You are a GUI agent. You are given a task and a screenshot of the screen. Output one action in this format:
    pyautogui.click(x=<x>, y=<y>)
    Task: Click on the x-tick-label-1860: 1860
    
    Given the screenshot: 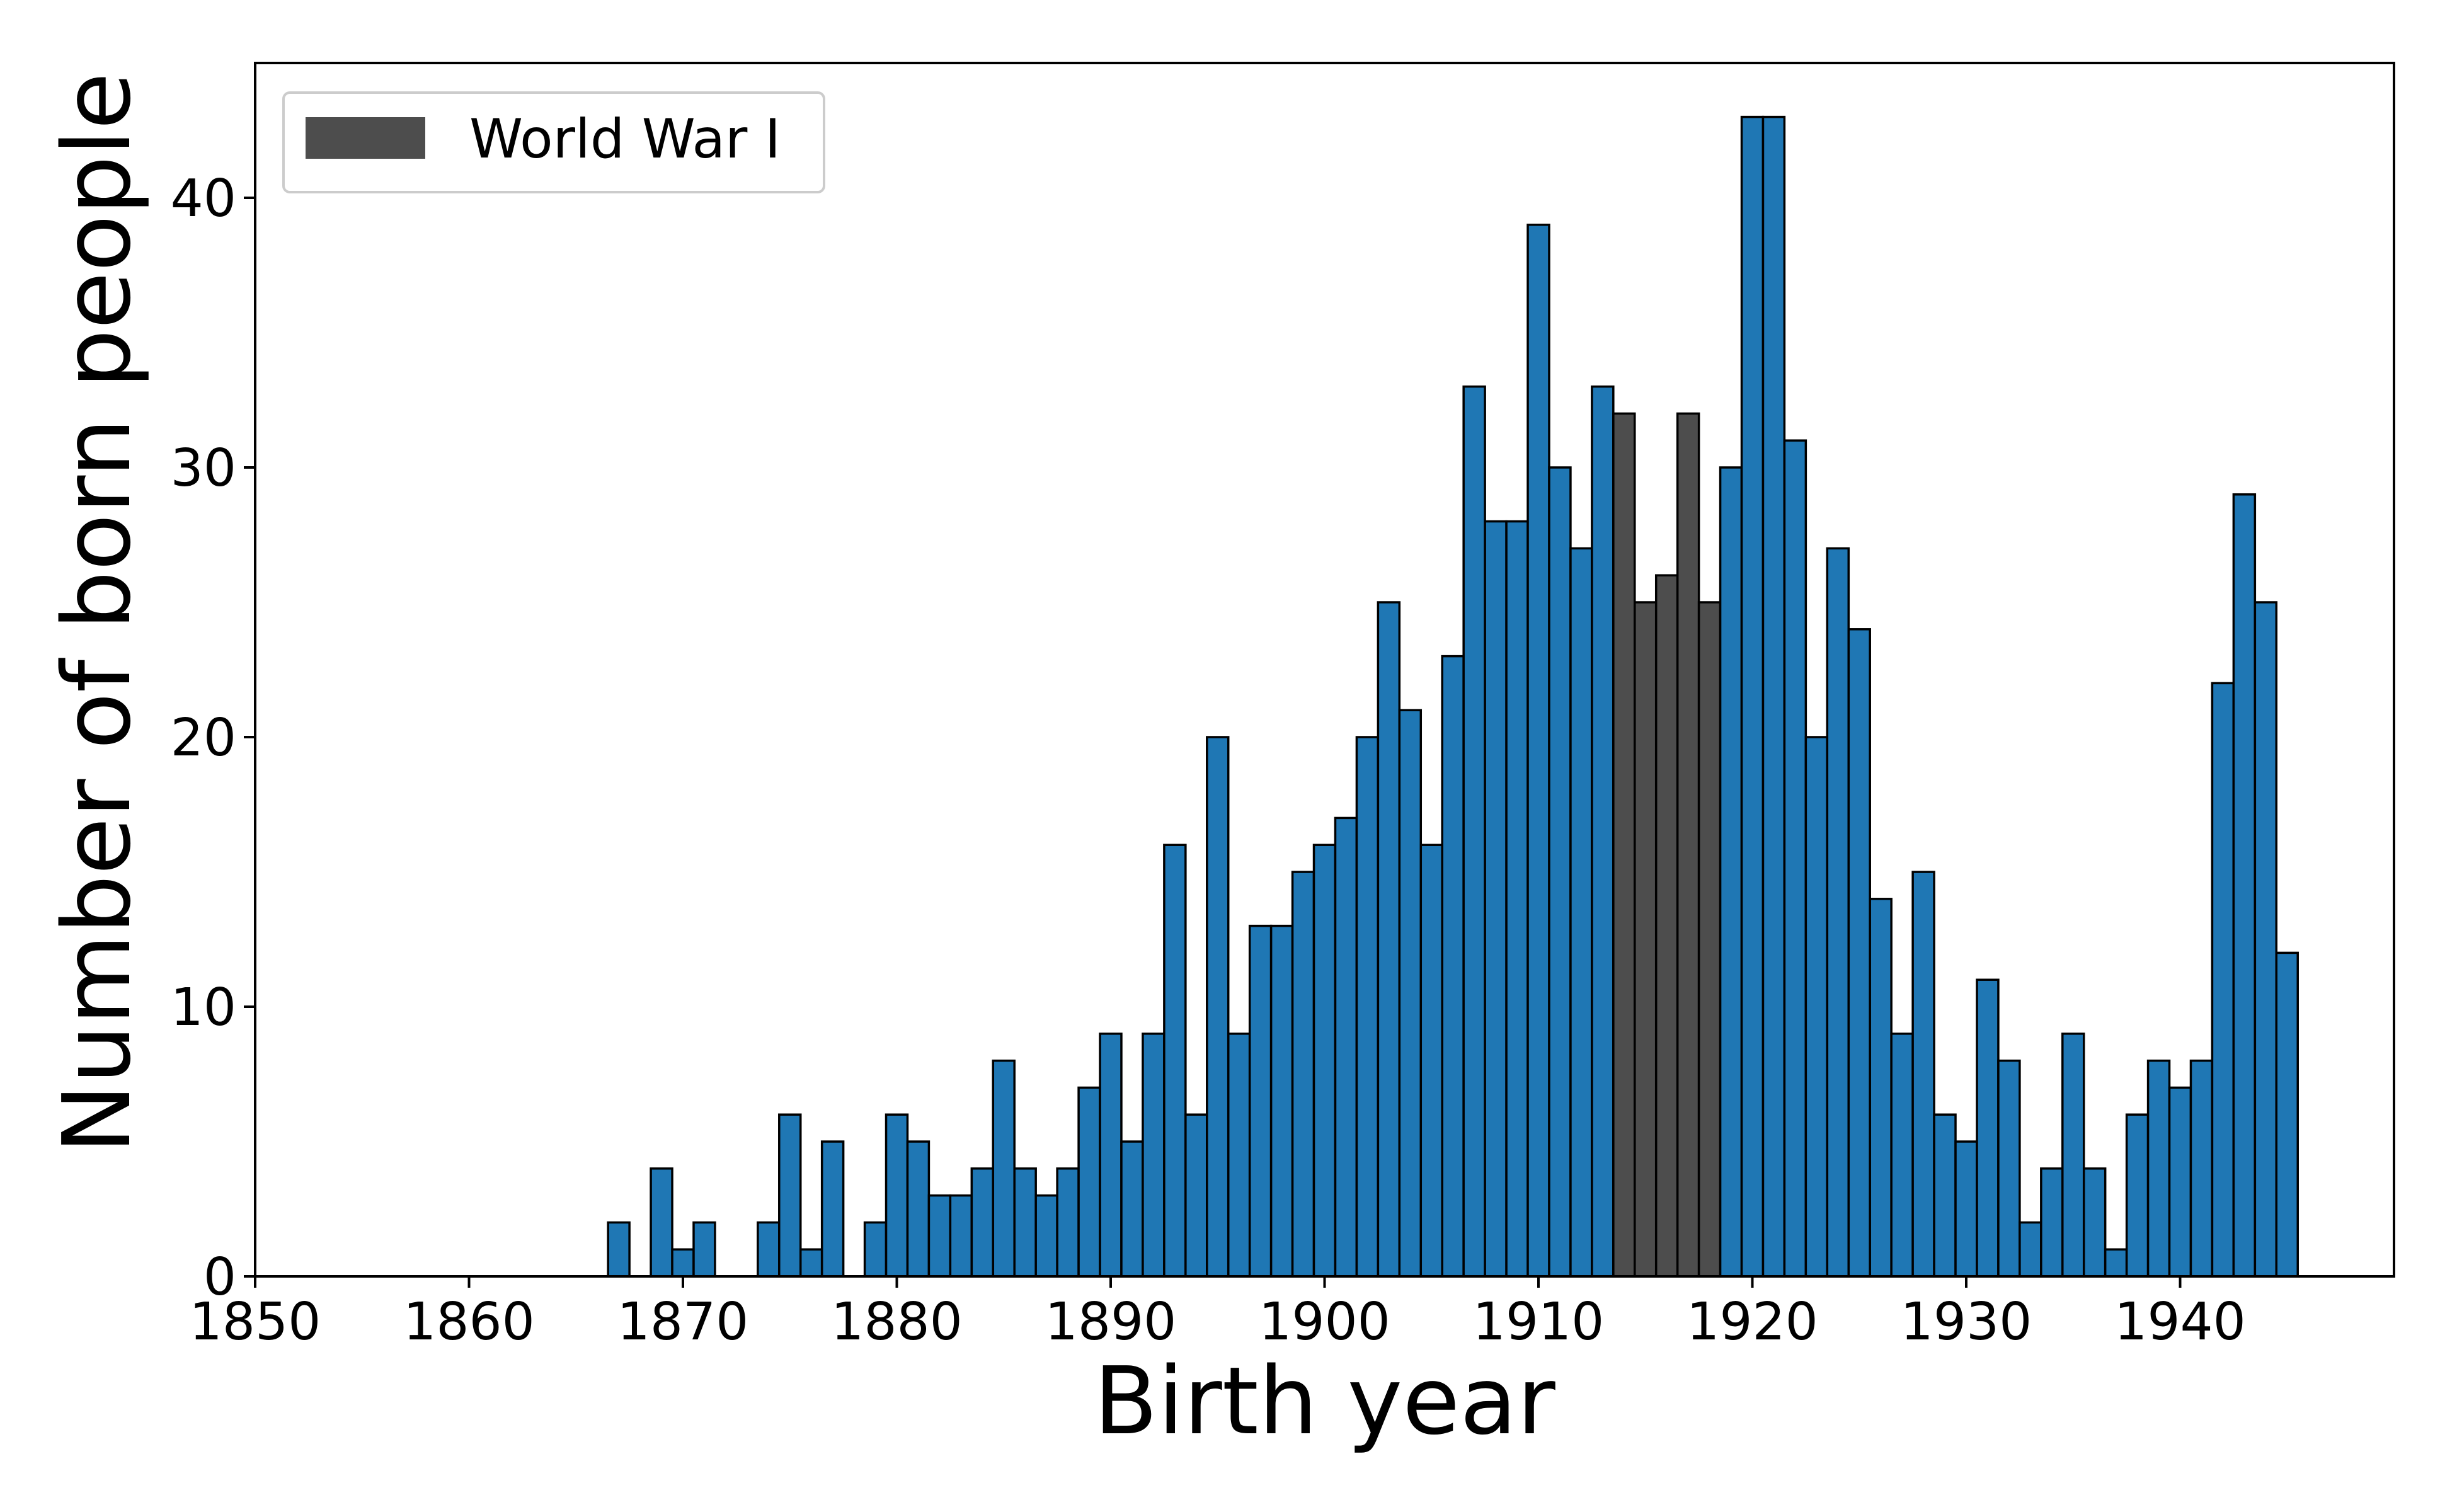 What is the action you would take?
    pyautogui.click(x=469, y=1322)
    